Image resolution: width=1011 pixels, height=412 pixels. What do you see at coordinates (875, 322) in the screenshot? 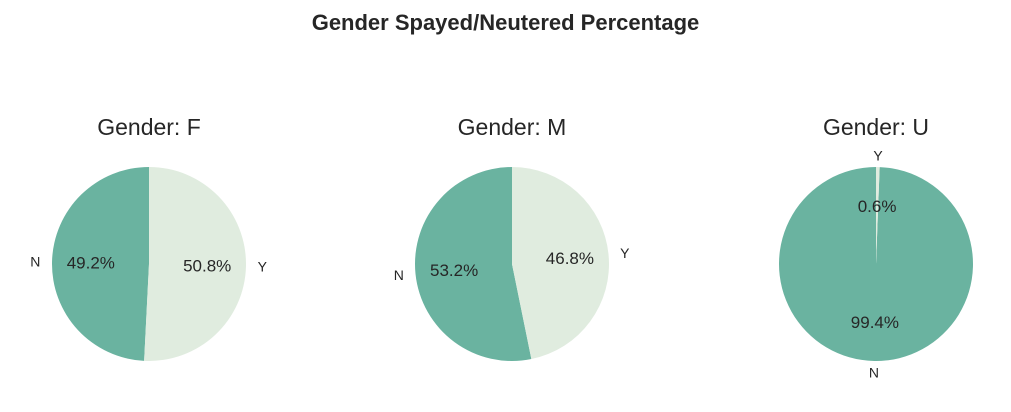
I see `pie-percent-label: 99.4%` at bounding box center [875, 322].